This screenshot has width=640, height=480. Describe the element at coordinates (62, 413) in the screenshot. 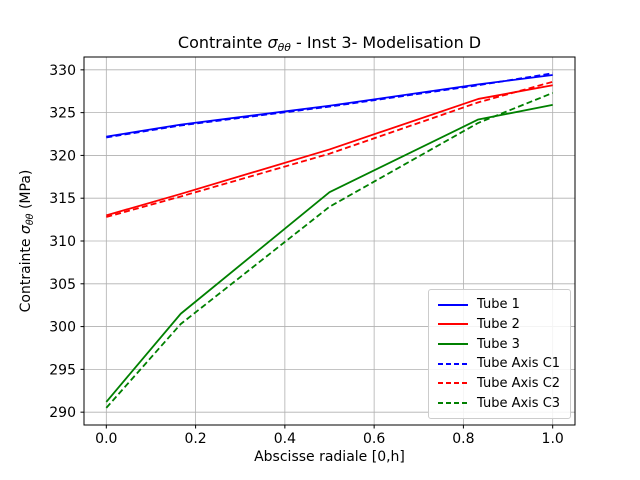

I see `y-tick-label: 290` at that location.